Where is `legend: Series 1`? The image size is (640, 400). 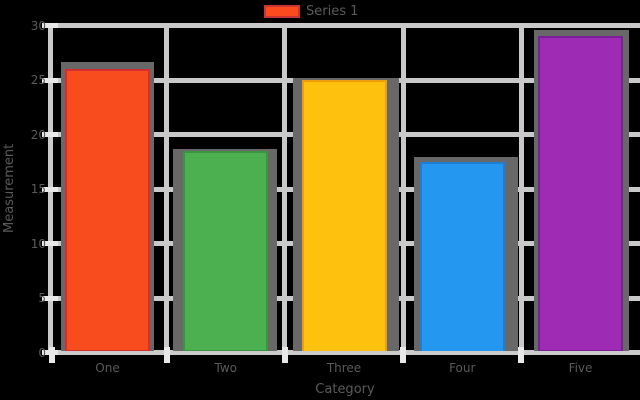 legend: Series 1 is located at coordinates (311, 11).